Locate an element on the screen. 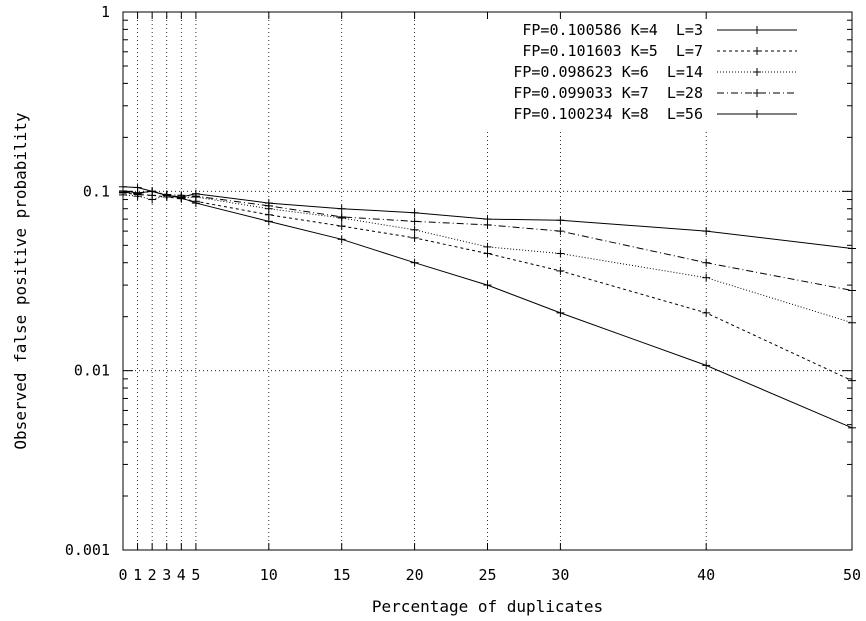 The width and height of the screenshot is (866, 621). legend-label: FP=0.100586 K=4 L=3 is located at coordinates (612, 30).